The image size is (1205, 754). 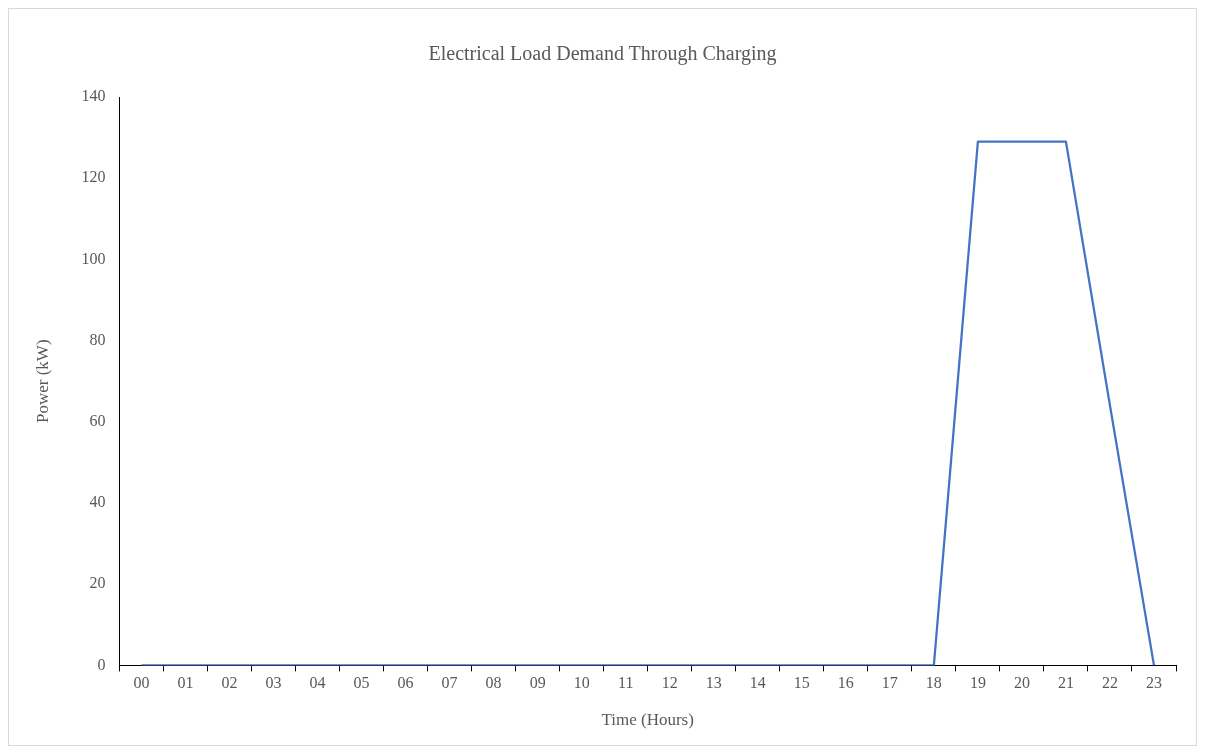 What do you see at coordinates (97, 583) in the screenshot?
I see `y-tick-label: 20` at bounding box center [97, 583].